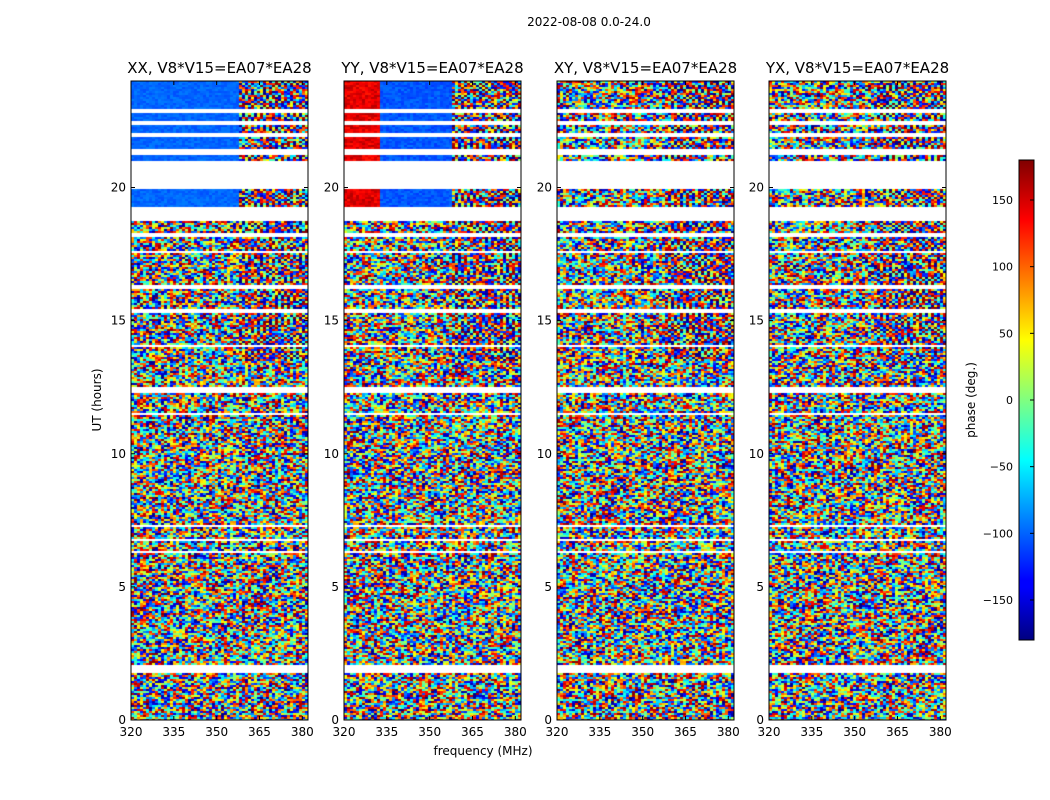 The image size is (1050, 800). I want to click on heatmap-yx, so click(857, 400).